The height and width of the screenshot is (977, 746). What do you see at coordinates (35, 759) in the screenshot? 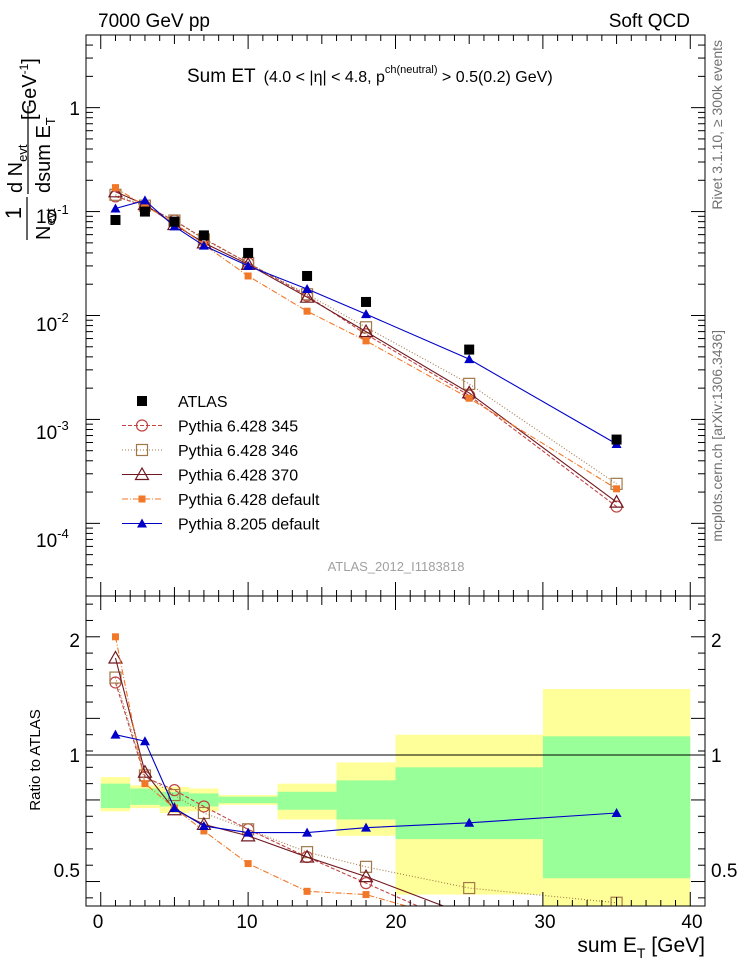
I see `ratio-y-label: Ratio to ATLAS` at bounding box center [35, 759].